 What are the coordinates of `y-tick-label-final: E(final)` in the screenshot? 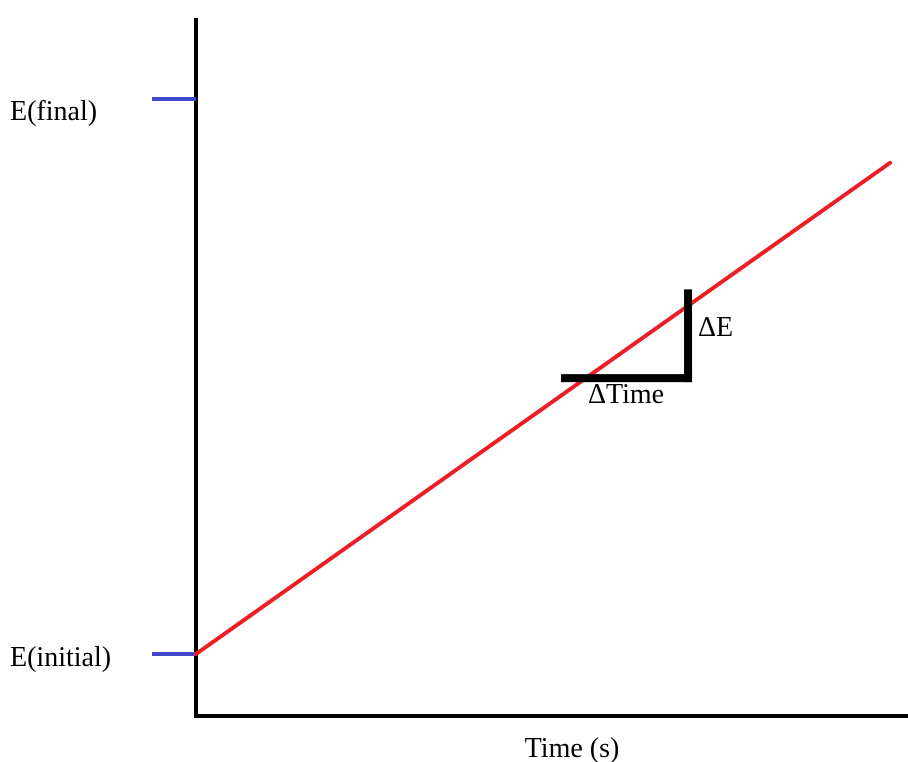 It's located at (53, 111).